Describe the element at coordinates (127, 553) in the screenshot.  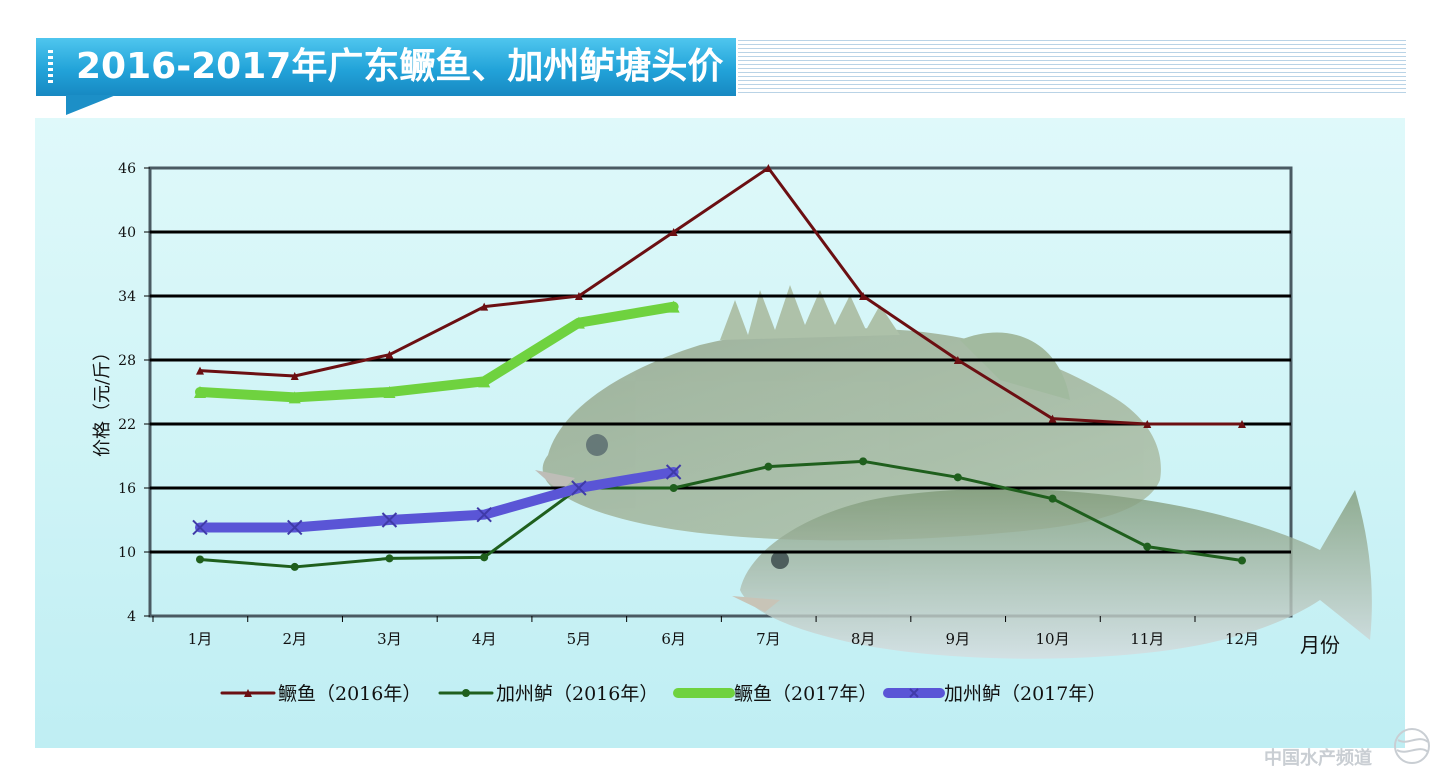
I see `y-tick-label: 10` at that location.